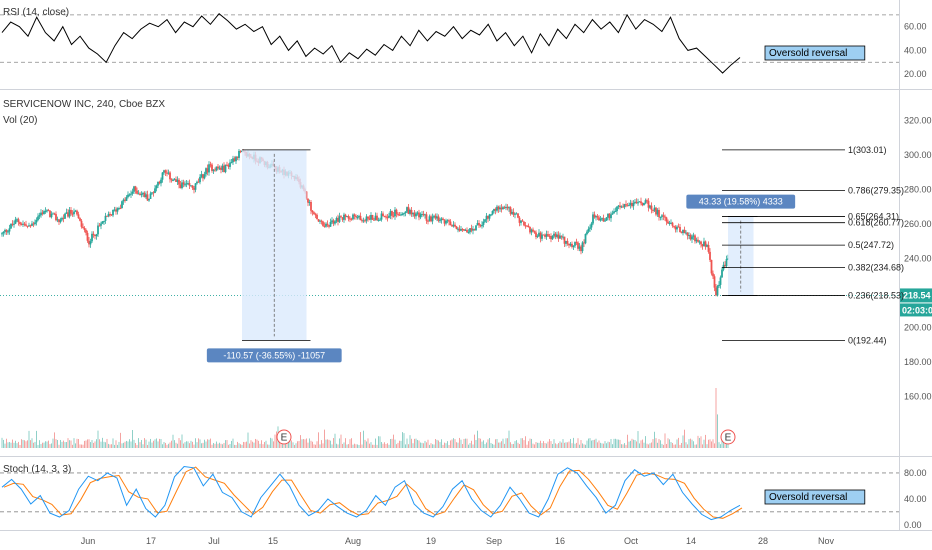  What do you see at coordinates (728, 437) in the screenshot?
I see `earnings-marker` at bounding box center [728, 437].